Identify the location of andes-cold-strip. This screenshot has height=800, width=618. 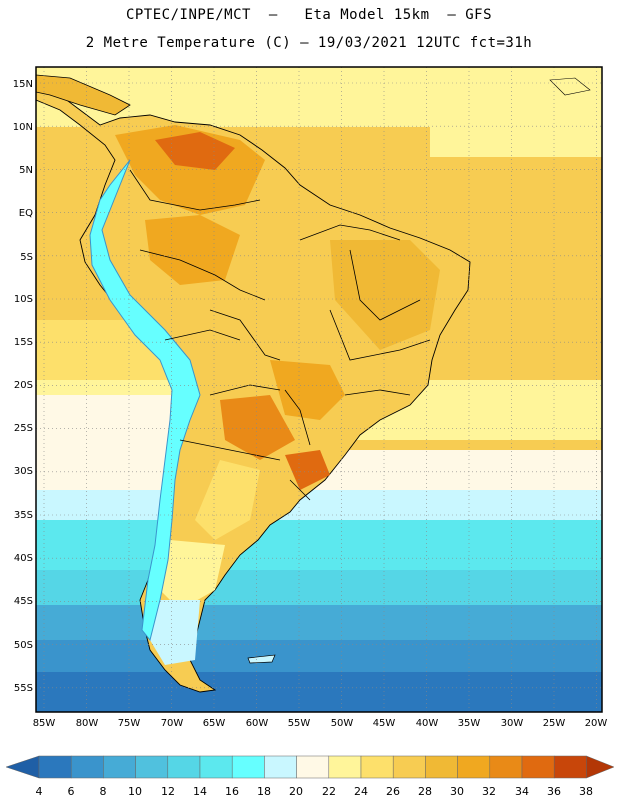
(145, 400).